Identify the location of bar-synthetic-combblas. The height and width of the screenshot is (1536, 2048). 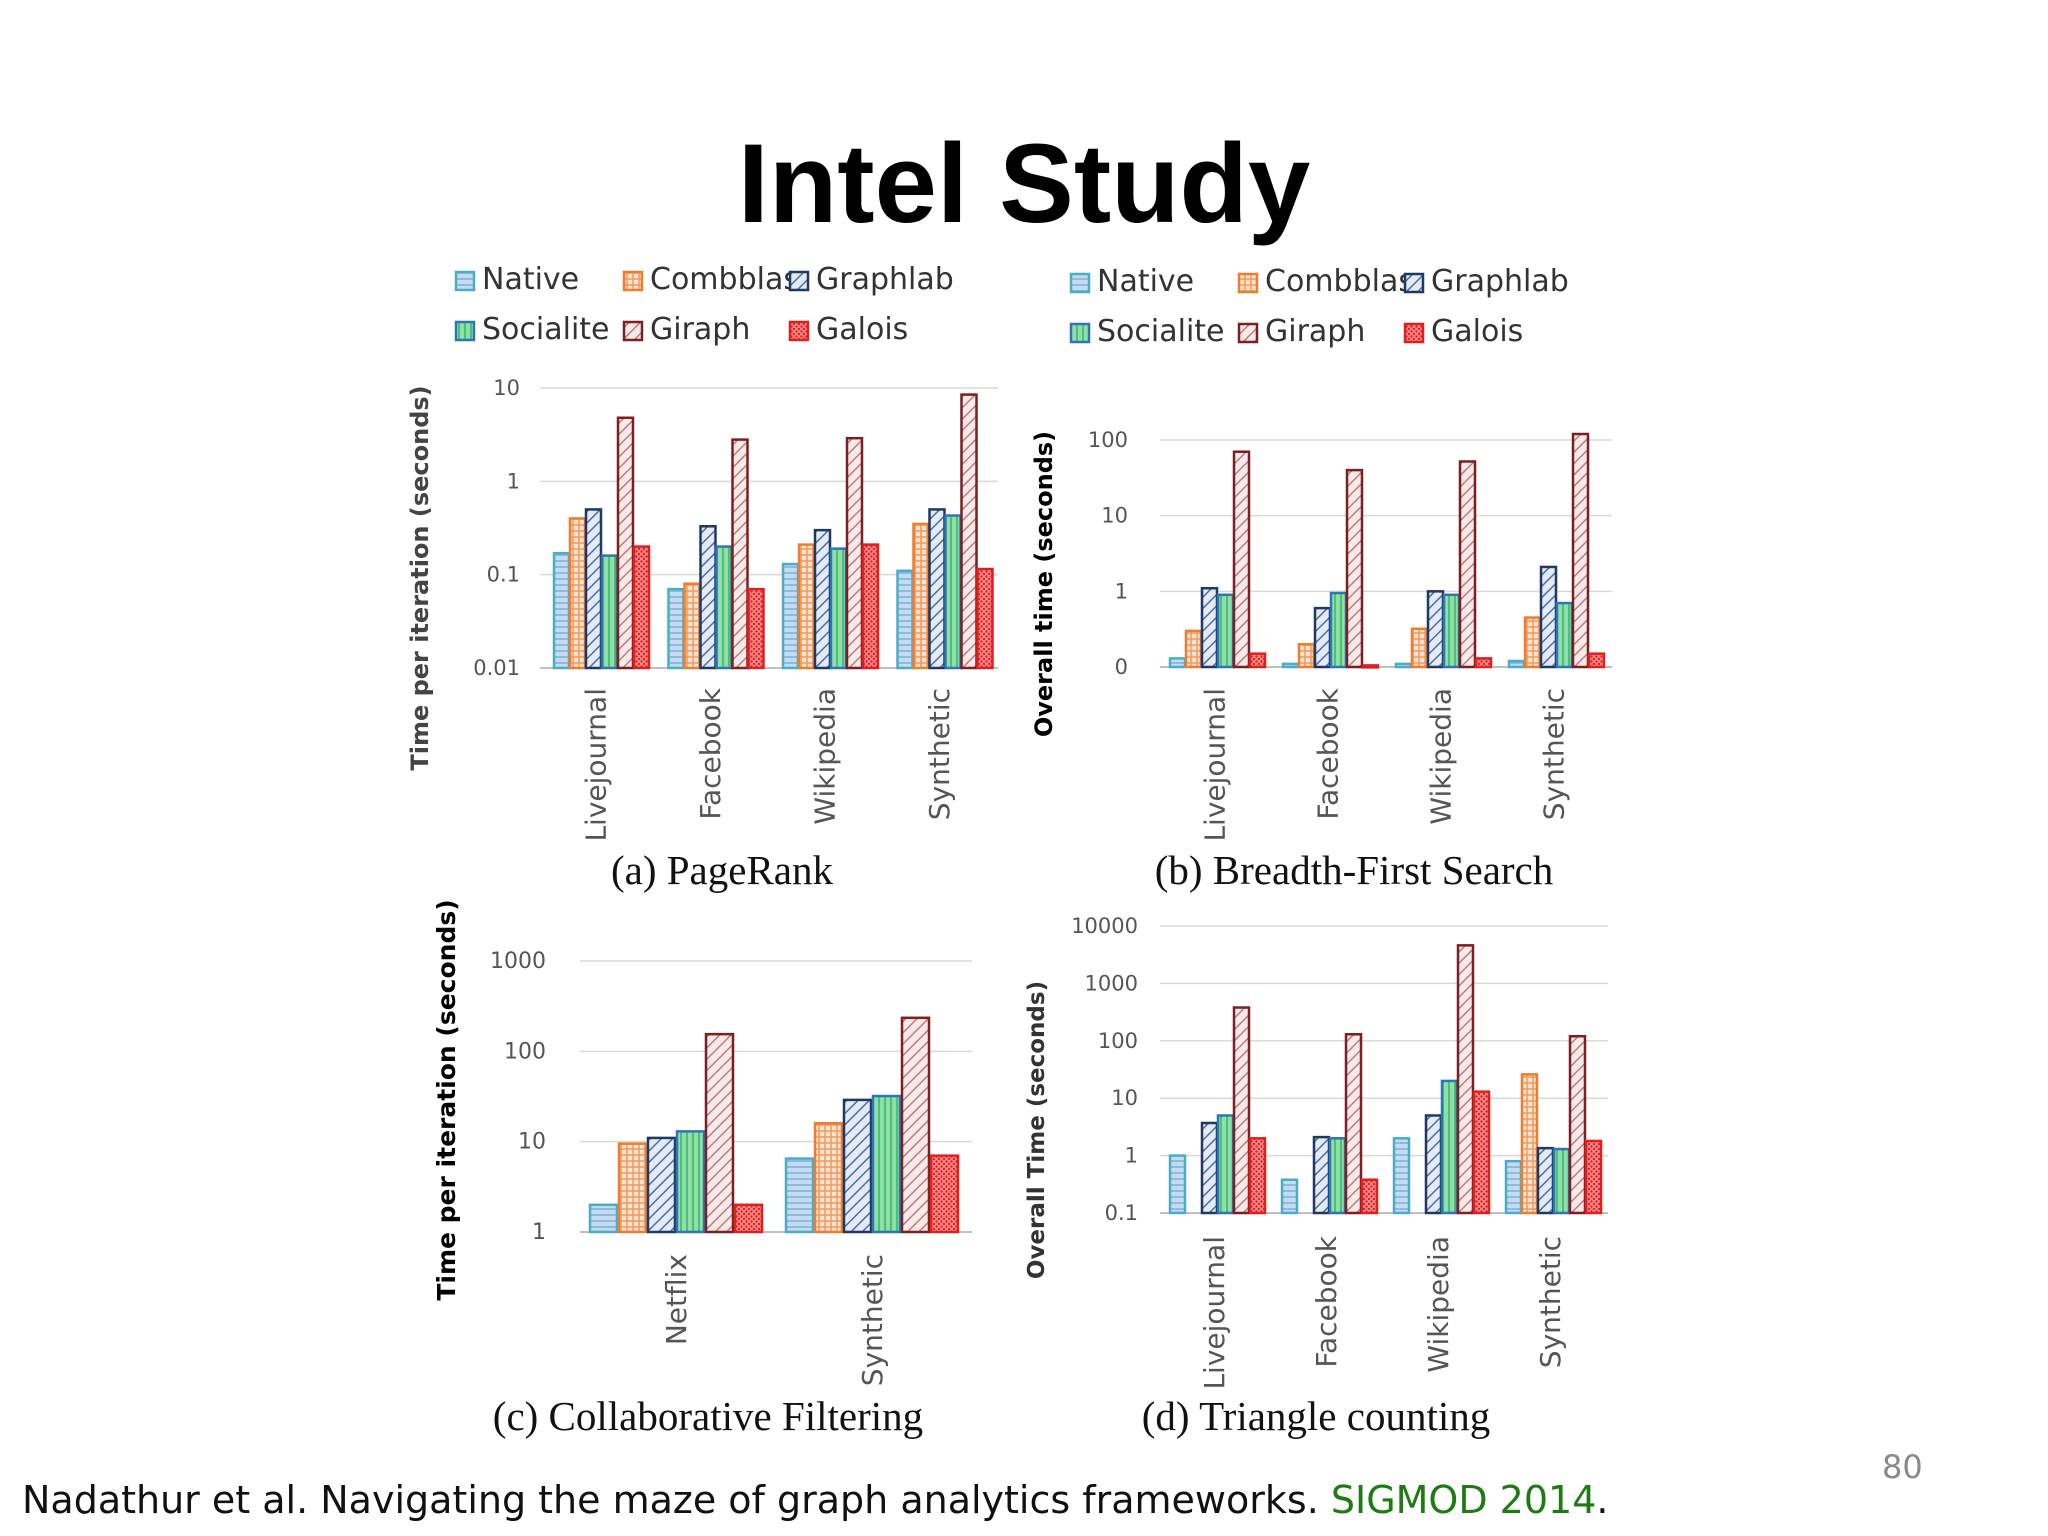
(1532, 642).